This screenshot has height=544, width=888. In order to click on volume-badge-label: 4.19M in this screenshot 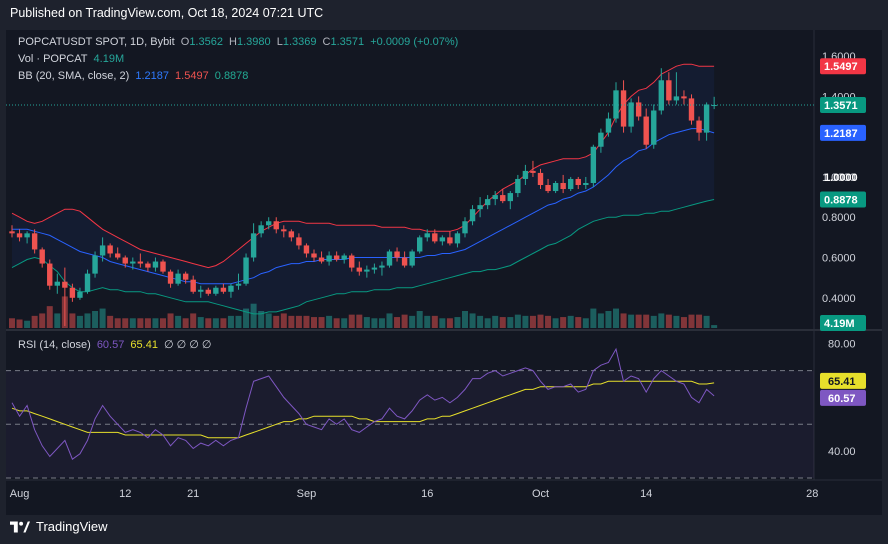, I will do `click(839, 324)`.